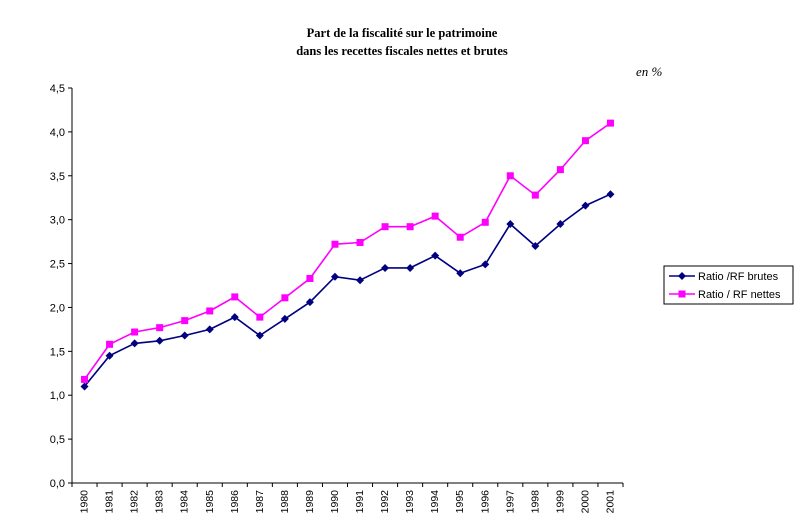 The width and height of the screenshot is (802, 532). Describe the element at coordinates (110, 502) in the screenshot. I see `x-tick-label: 1981` at that location.